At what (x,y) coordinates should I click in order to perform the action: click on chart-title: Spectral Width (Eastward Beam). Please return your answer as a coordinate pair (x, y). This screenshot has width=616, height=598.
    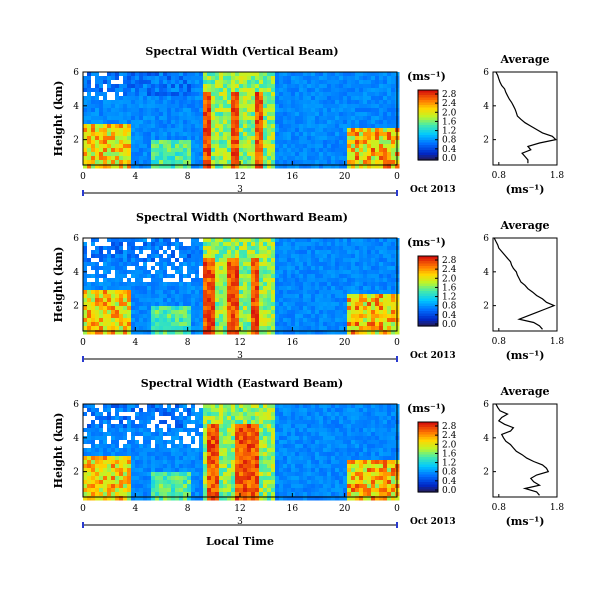
    Looking at the image, I should click on (242, 383).